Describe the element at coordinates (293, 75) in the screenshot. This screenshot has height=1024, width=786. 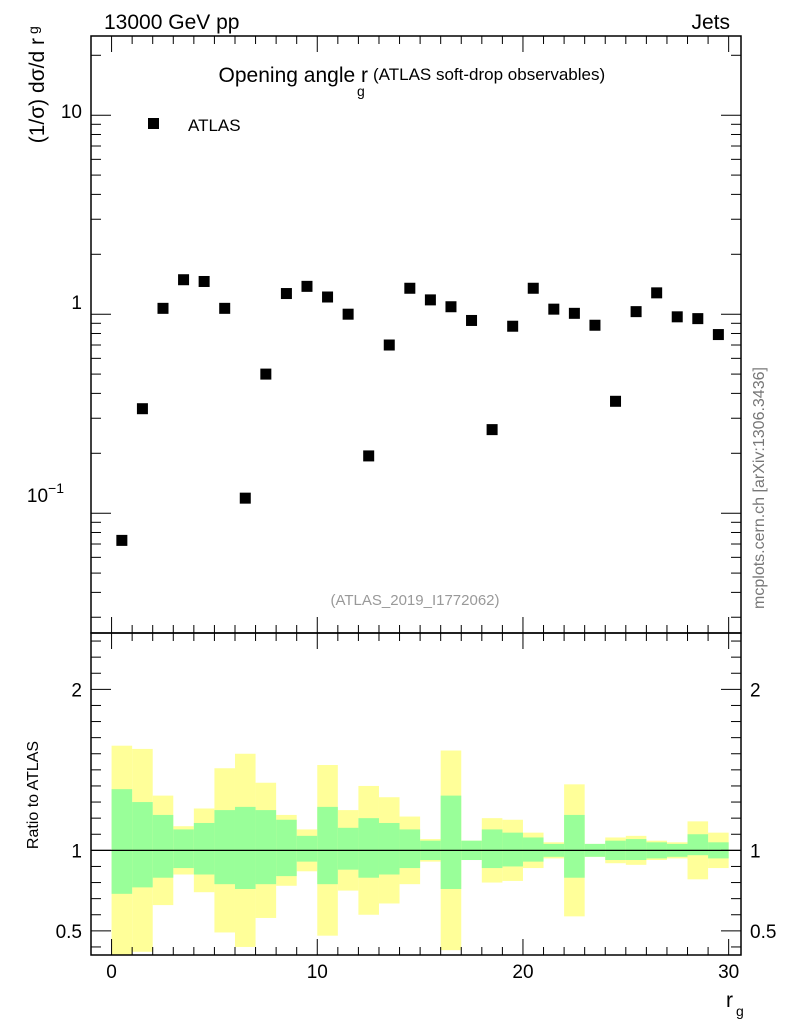
I see `plot-title: Opening angle r` at that location.